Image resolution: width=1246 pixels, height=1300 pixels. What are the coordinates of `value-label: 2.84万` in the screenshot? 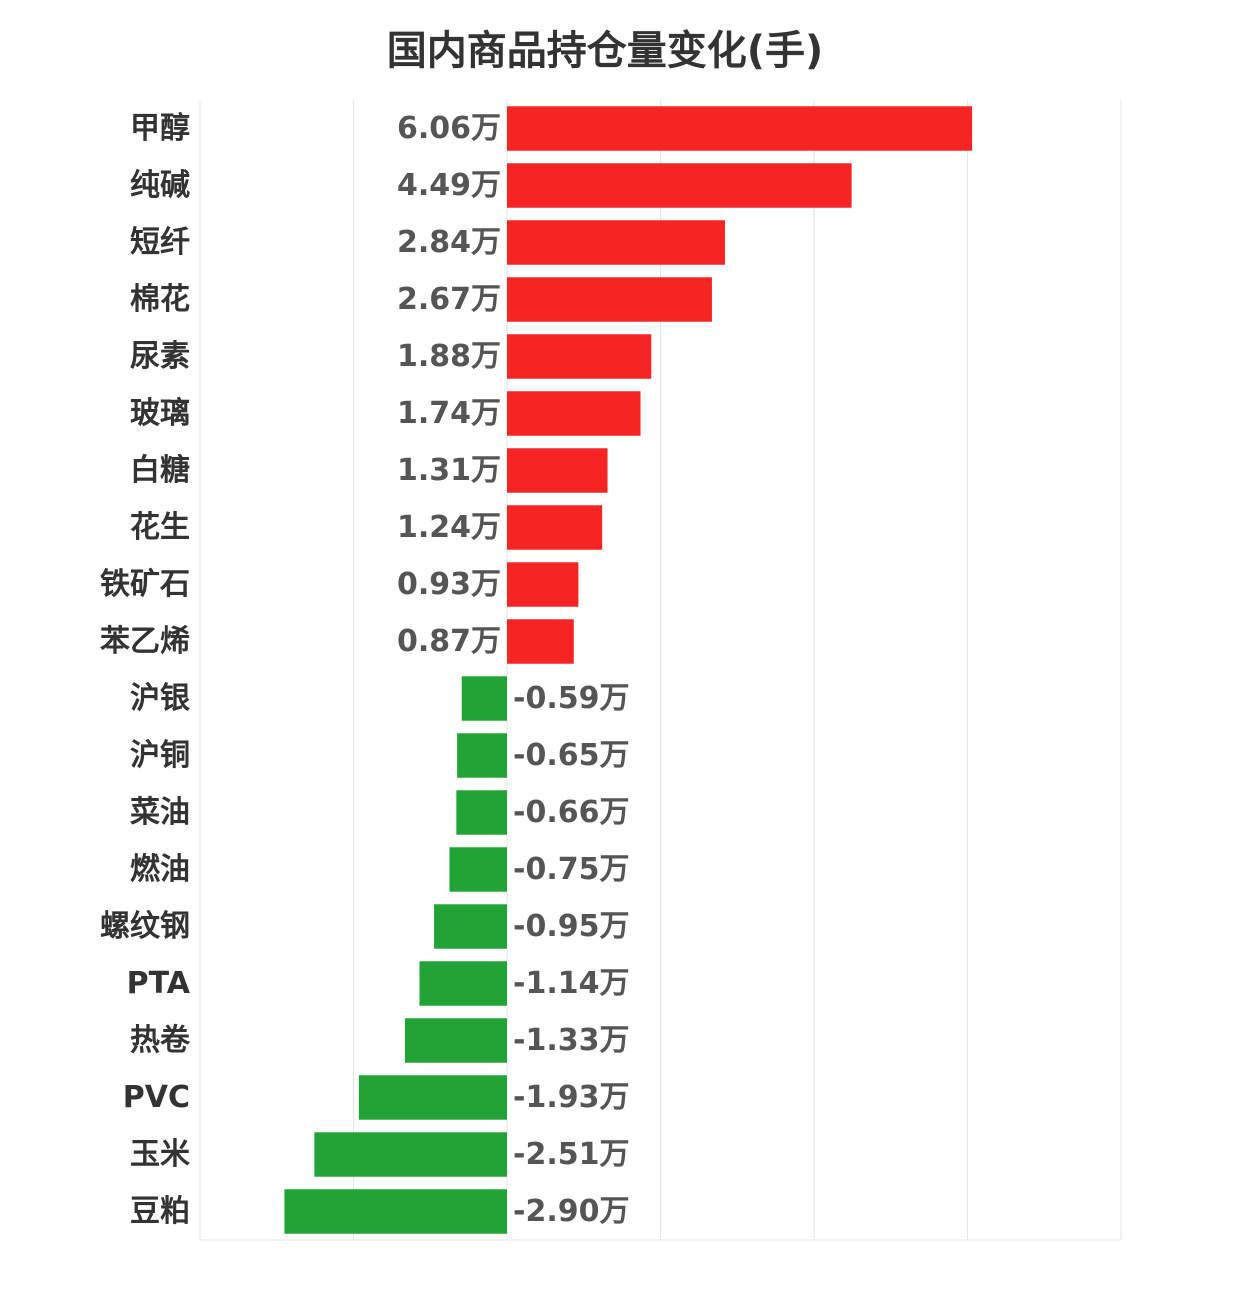 It's located at (449, 242).